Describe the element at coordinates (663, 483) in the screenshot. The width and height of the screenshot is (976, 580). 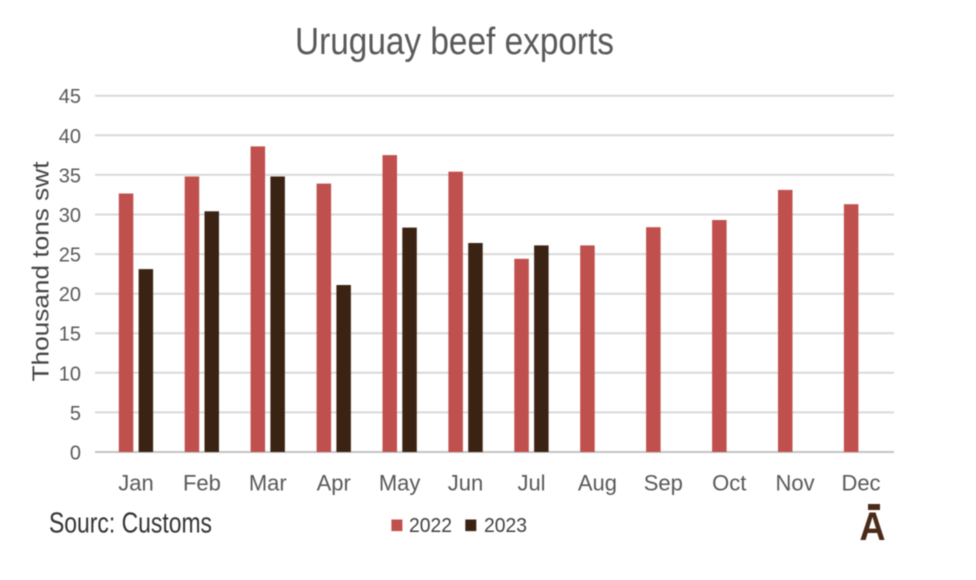
I see `svg-text: Sep` at that location.